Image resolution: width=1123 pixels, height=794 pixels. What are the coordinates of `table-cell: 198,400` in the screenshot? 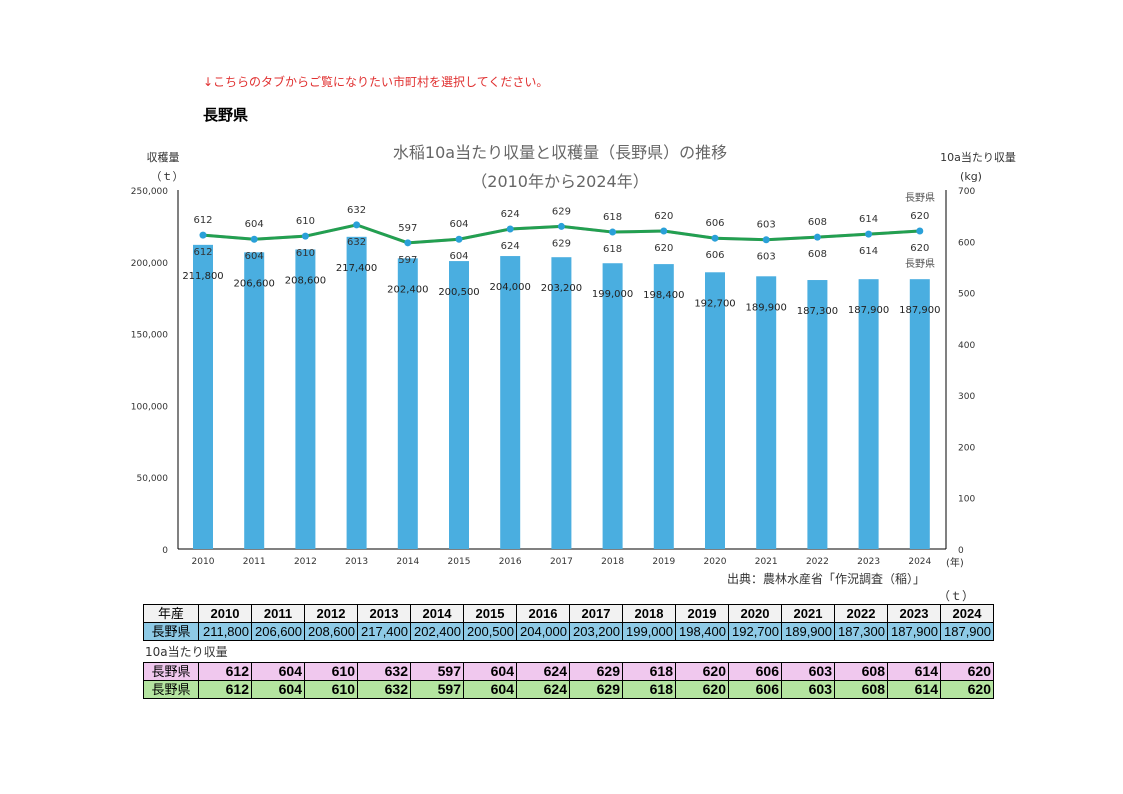 It's located at (702, 631).